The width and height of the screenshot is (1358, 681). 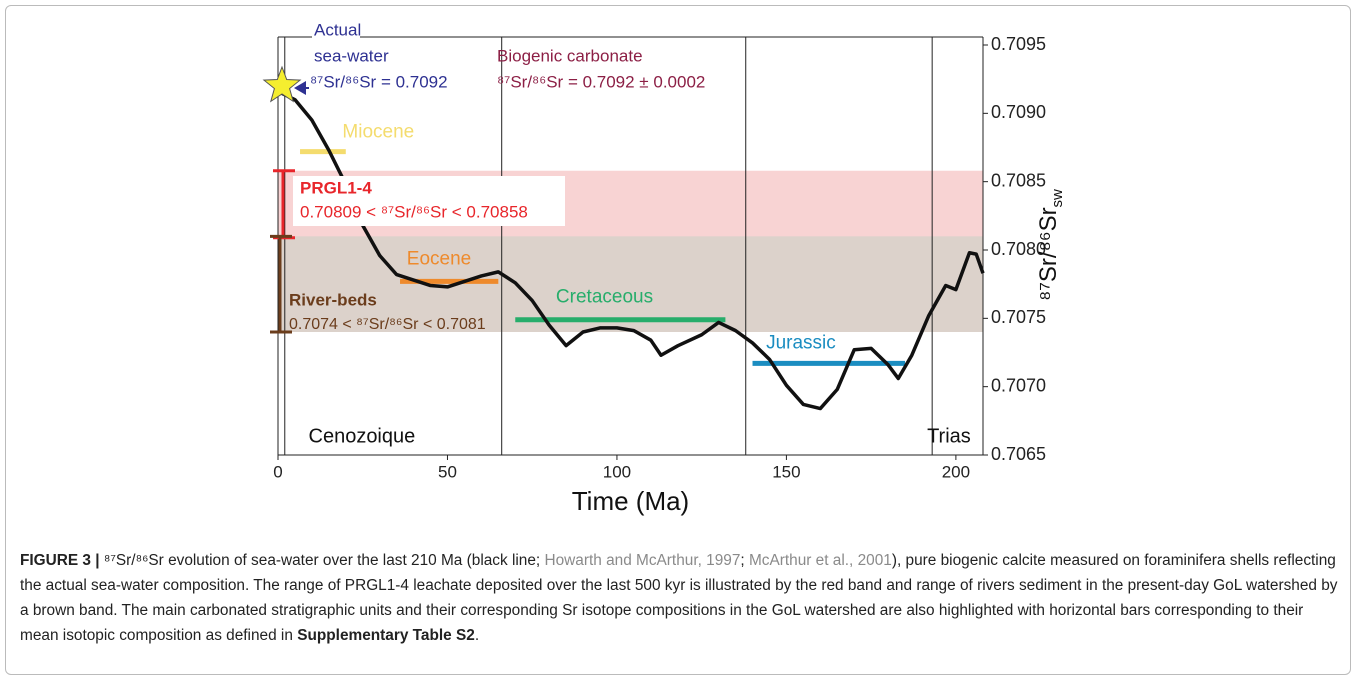 I want to click on unit-label: Cretaceous, so click(x=604, y=297).